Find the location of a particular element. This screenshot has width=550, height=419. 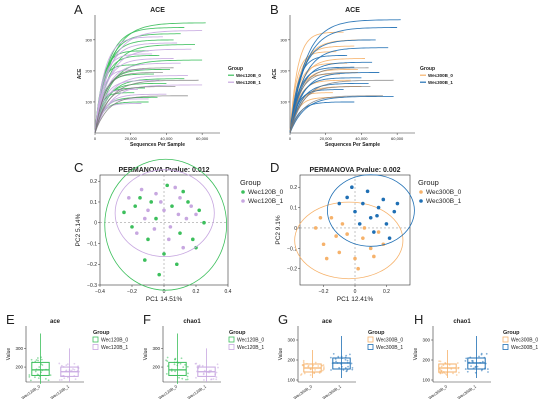

category-label: Wec300B_1 is located at coordinates (331, 391).